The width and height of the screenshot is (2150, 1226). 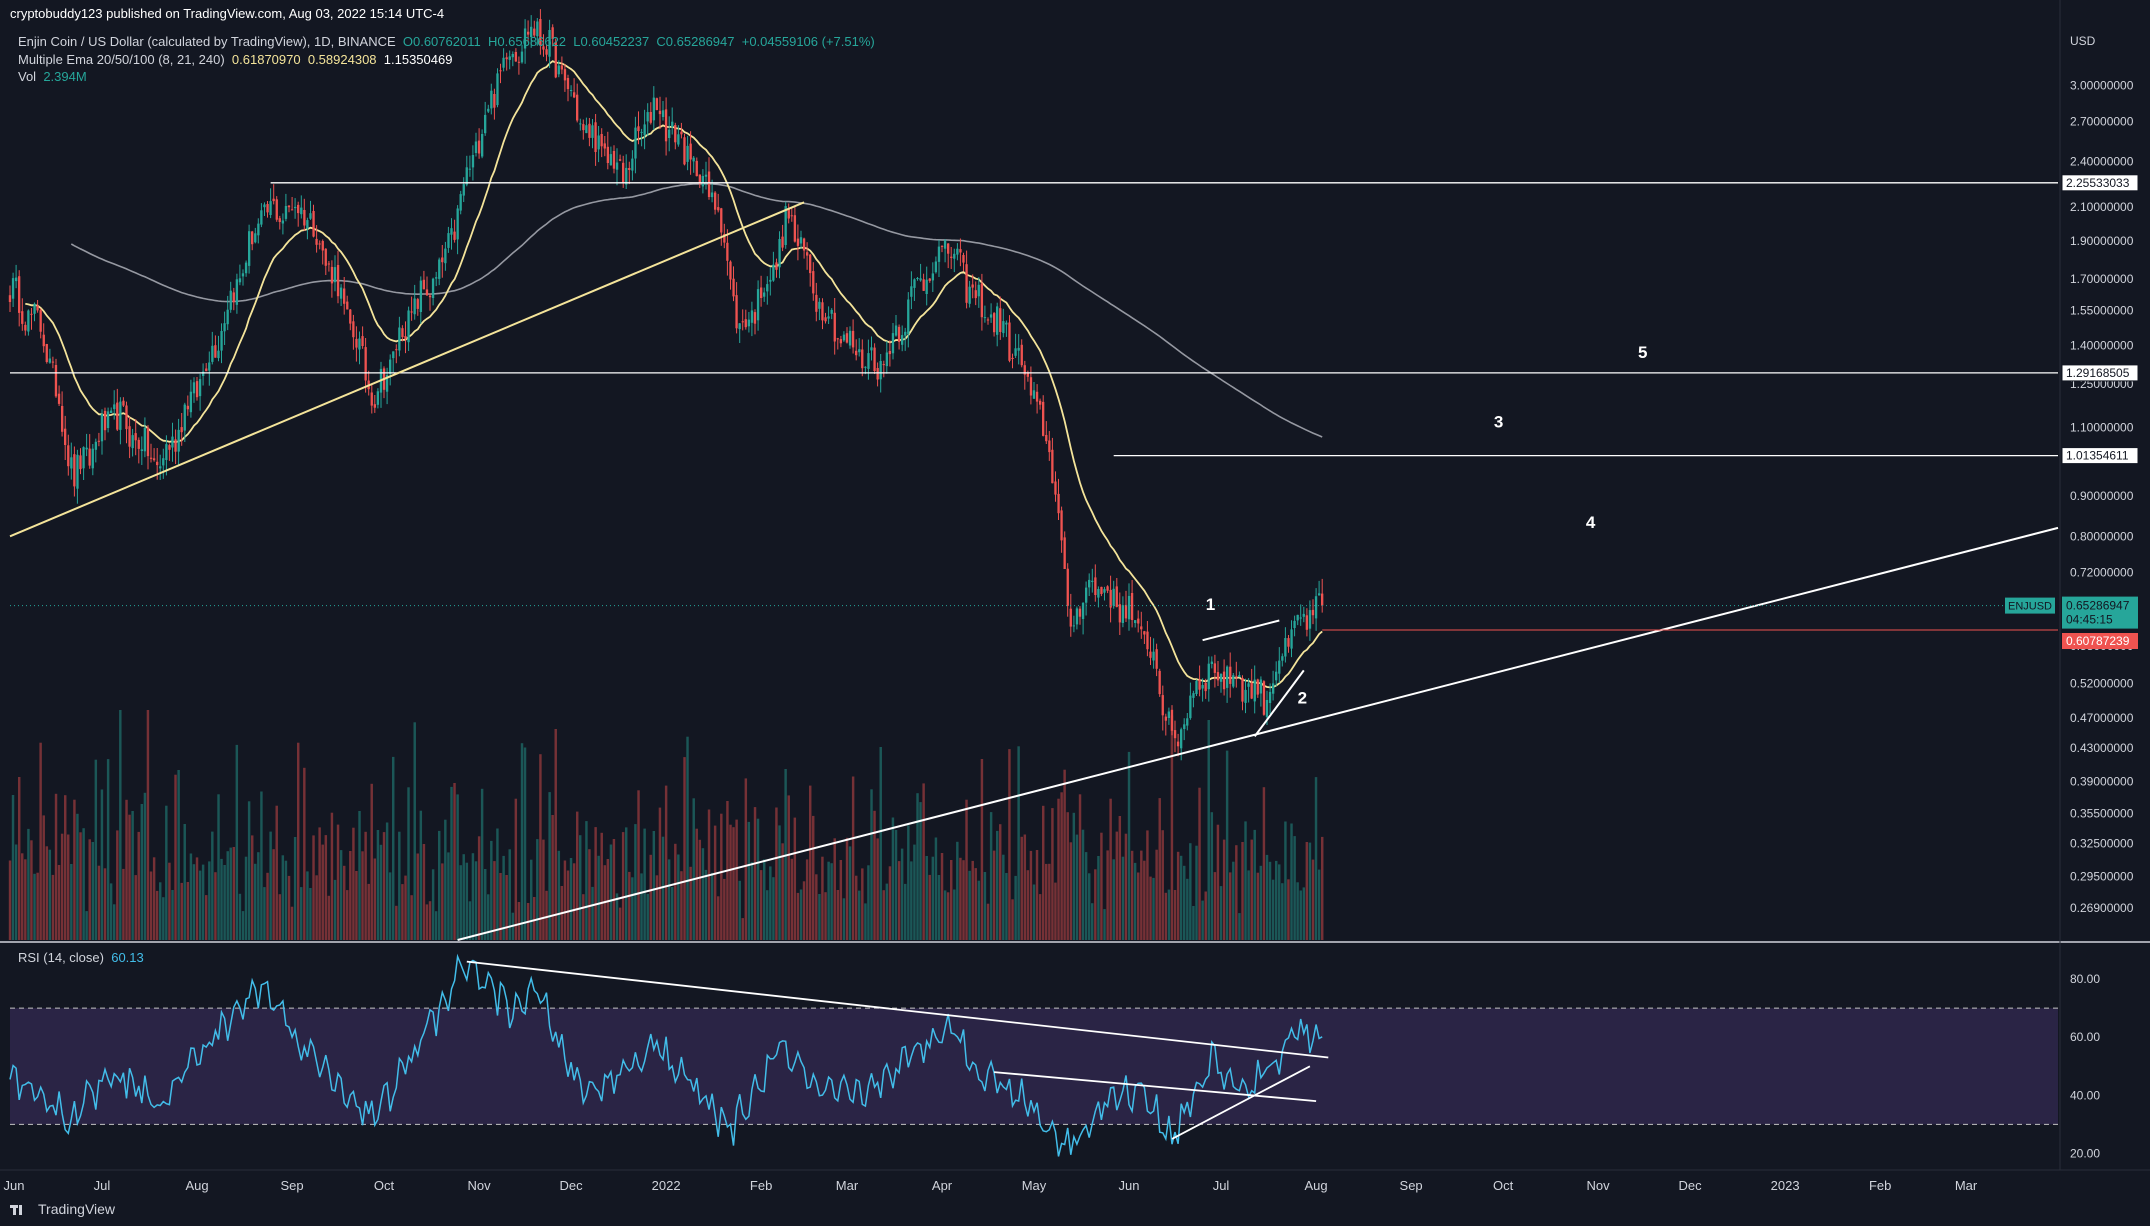 I want to click on time-tick-label: Oct, so click(x=384, y=1185).